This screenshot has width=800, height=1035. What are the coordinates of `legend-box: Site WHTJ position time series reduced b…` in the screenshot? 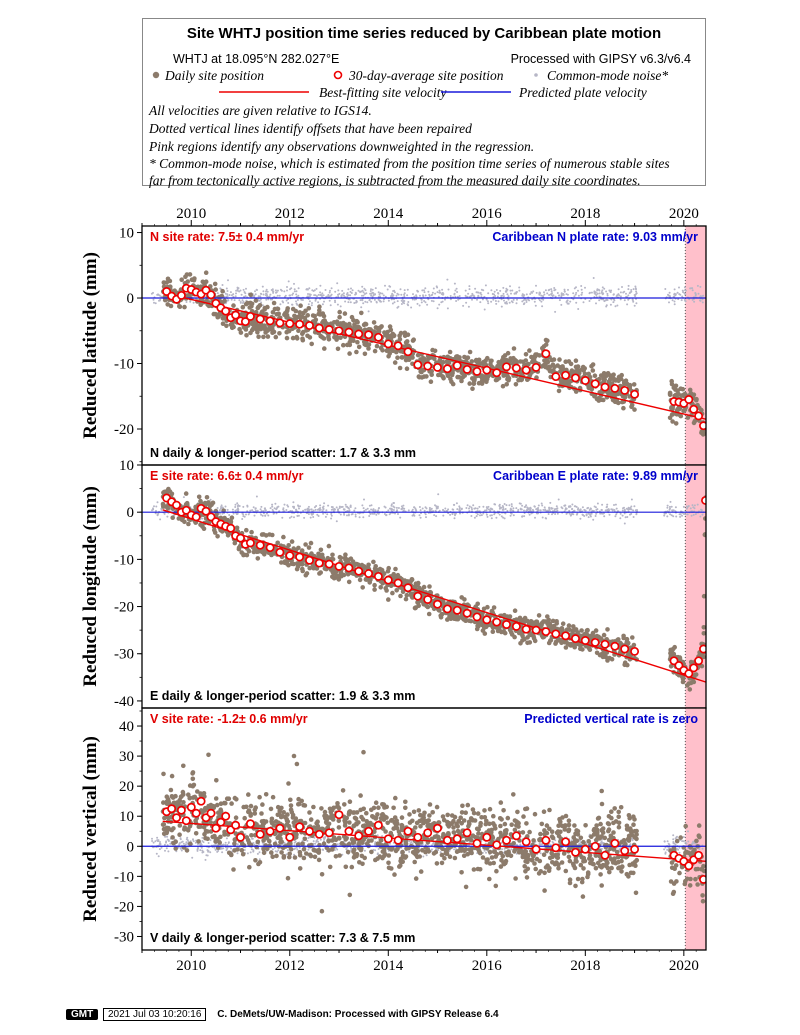 It's located at (424, 103).